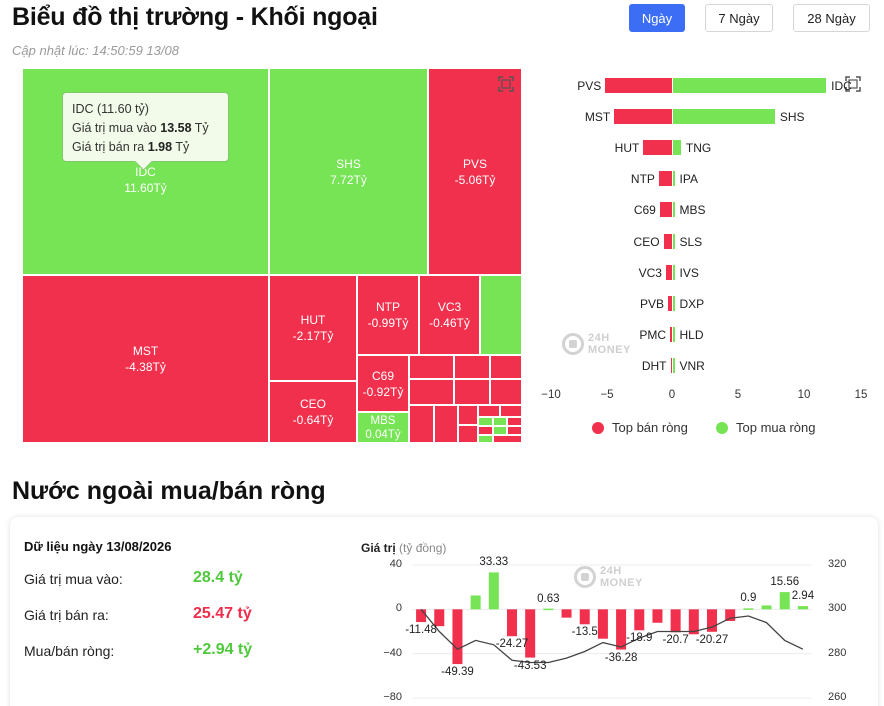  I want to click on buy-code-label: SLS, so click(691, 241).